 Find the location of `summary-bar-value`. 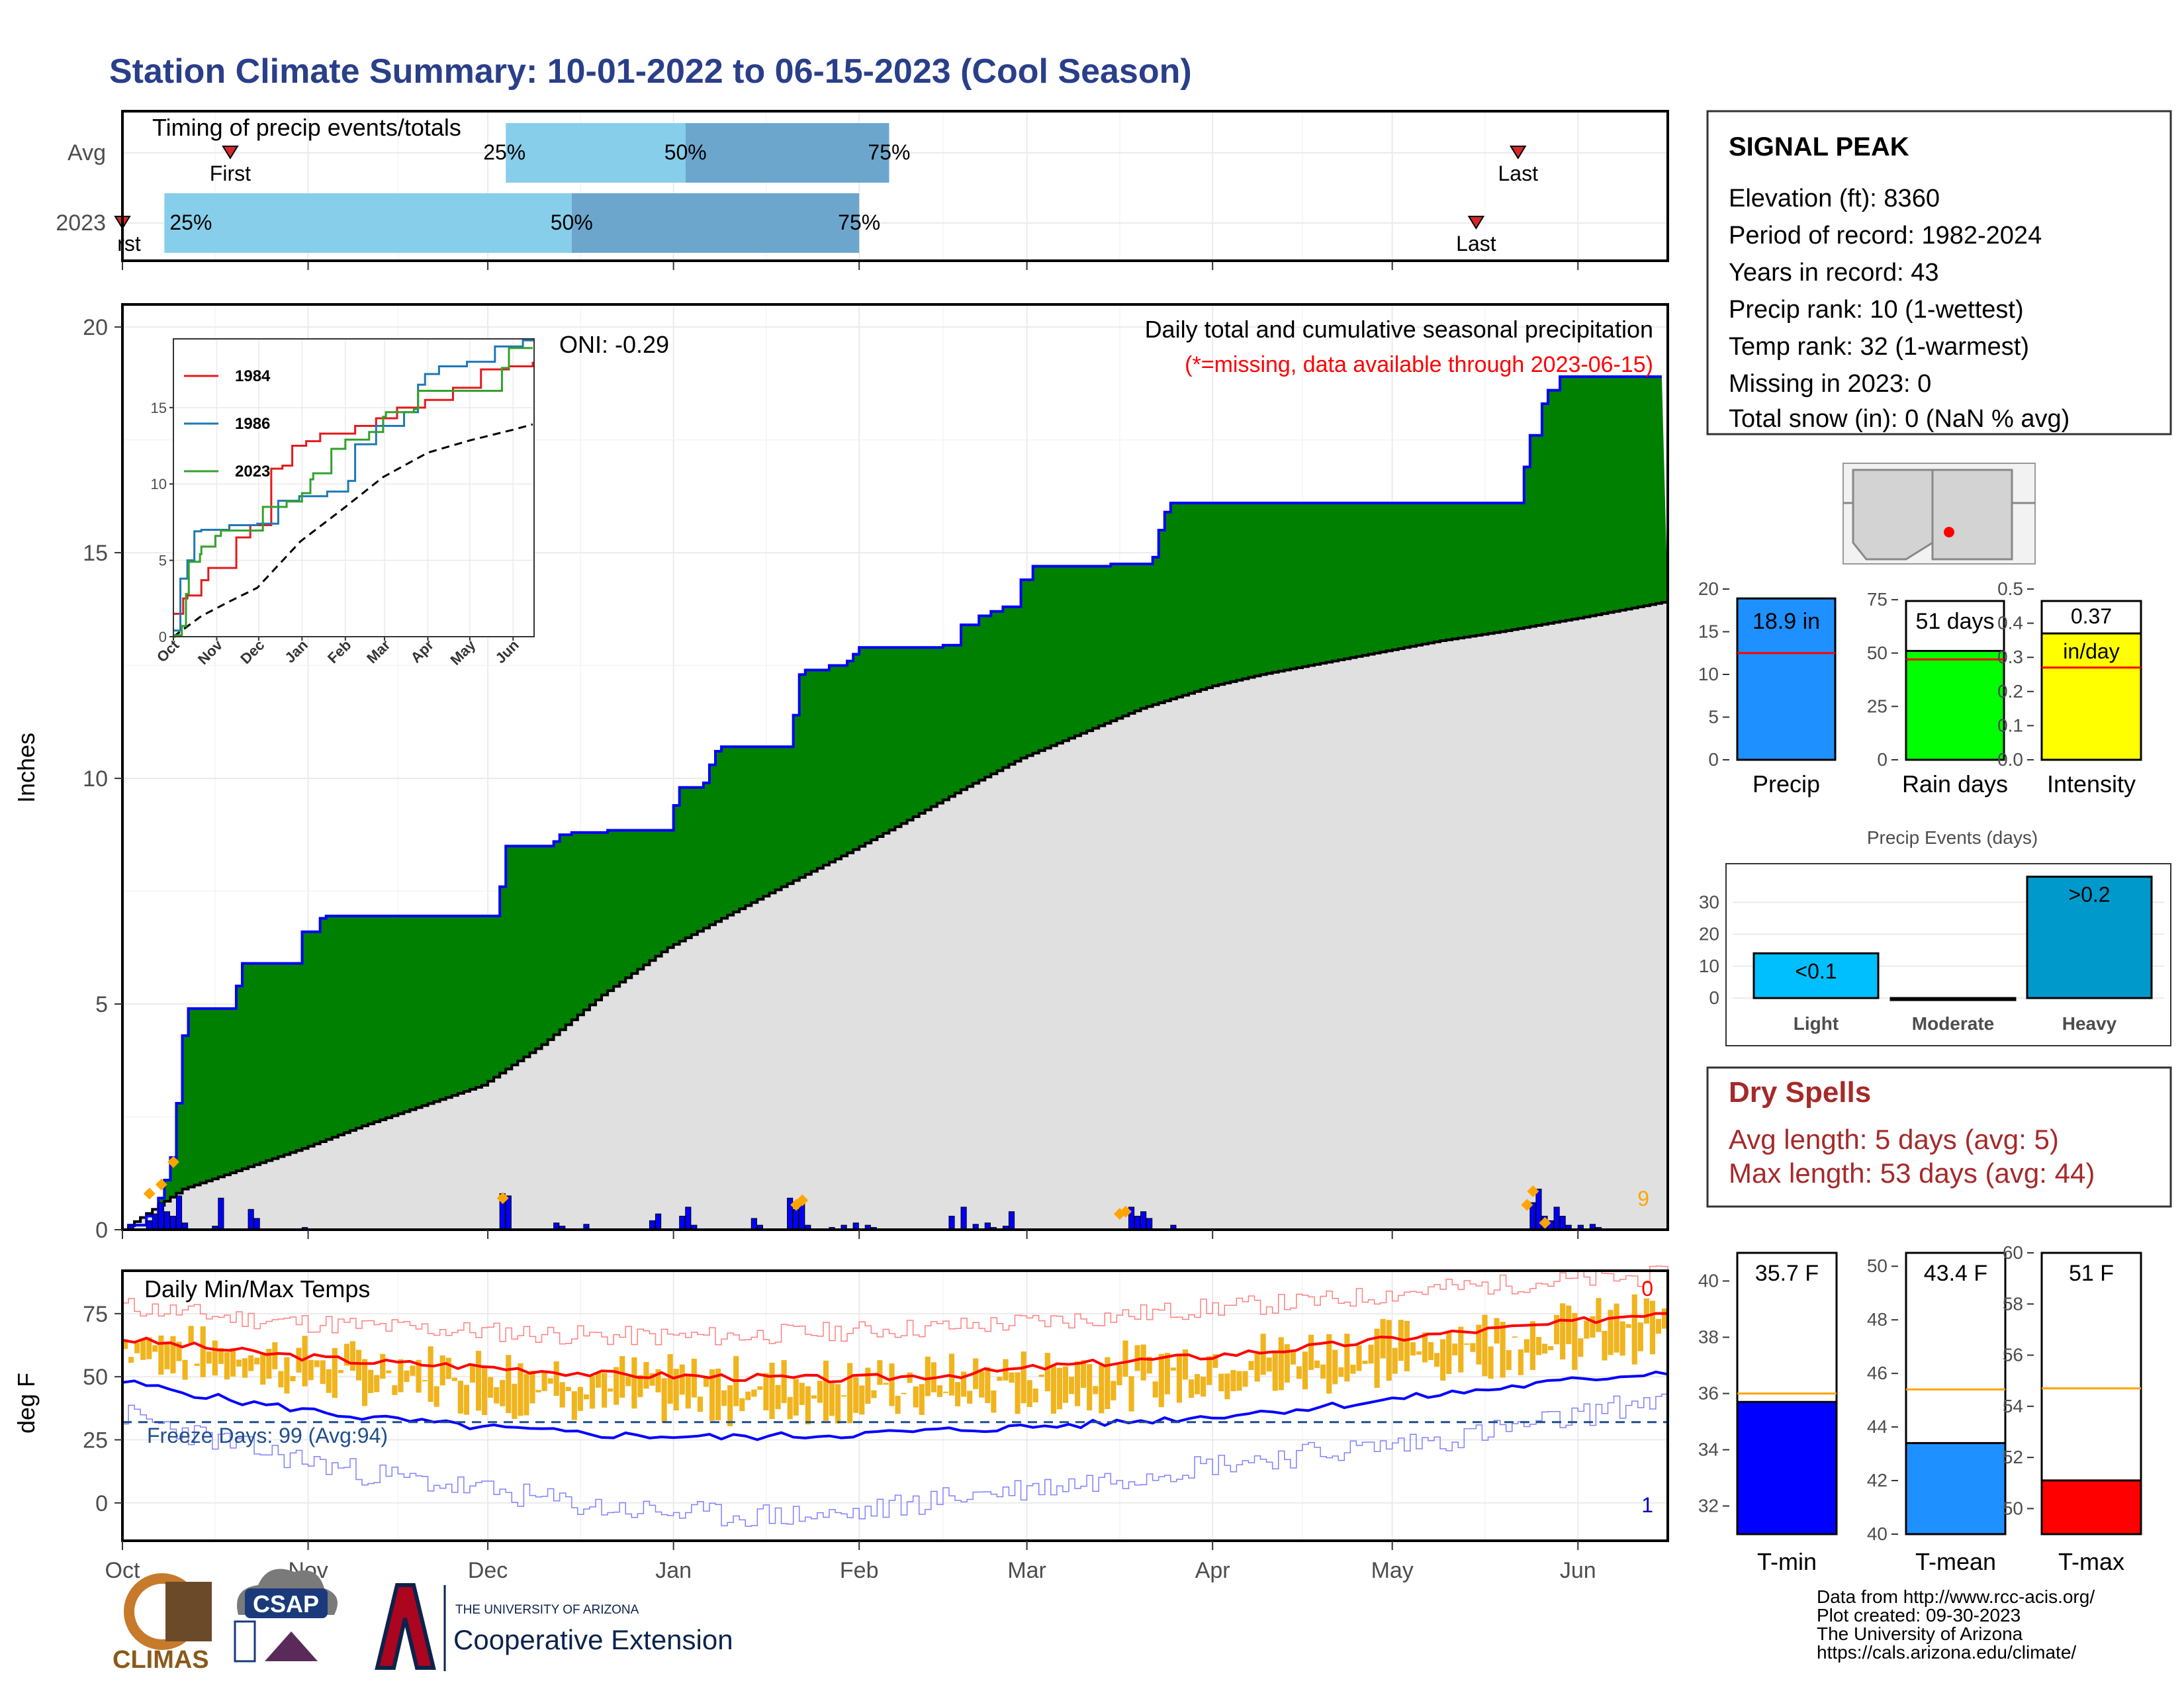

summary-bar-value is located at coordinates (1786, 679).